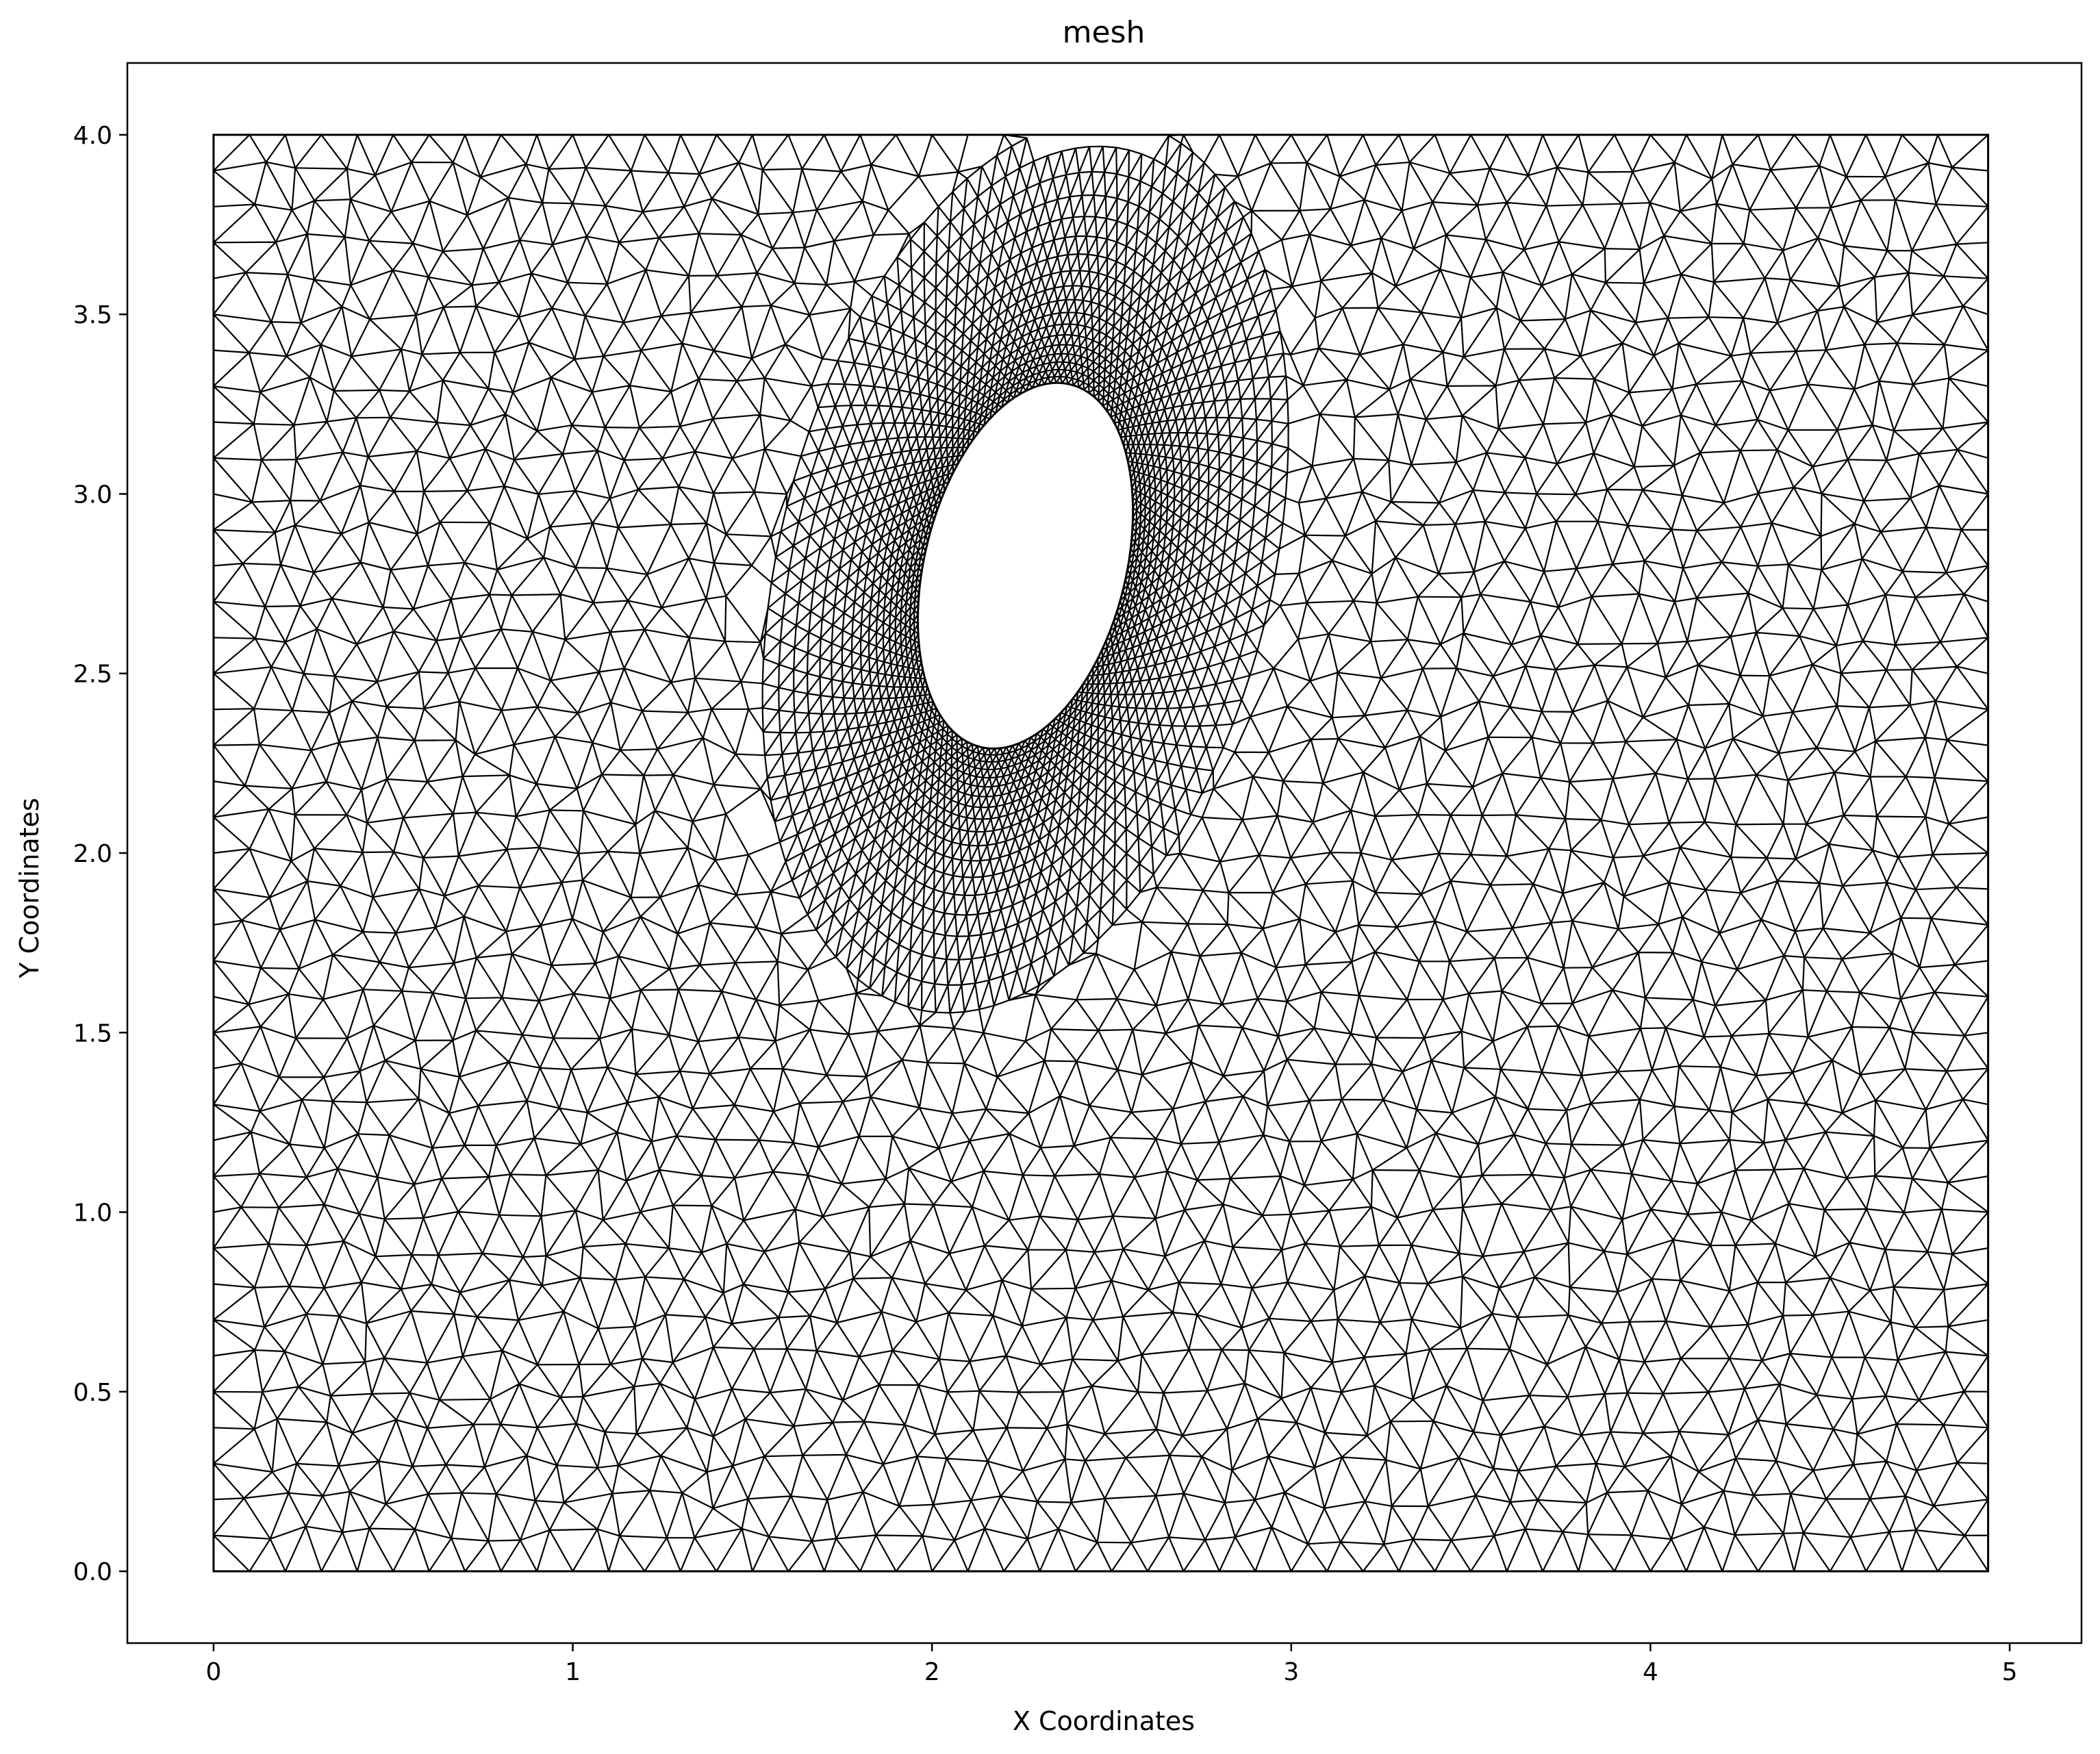 The height and width of the screenshot is (1754, 2100). What do you see at coordinates (92, 675) in the screenshot?
I see `y-tick-label: 2.5` at bounding box center [92, 675].